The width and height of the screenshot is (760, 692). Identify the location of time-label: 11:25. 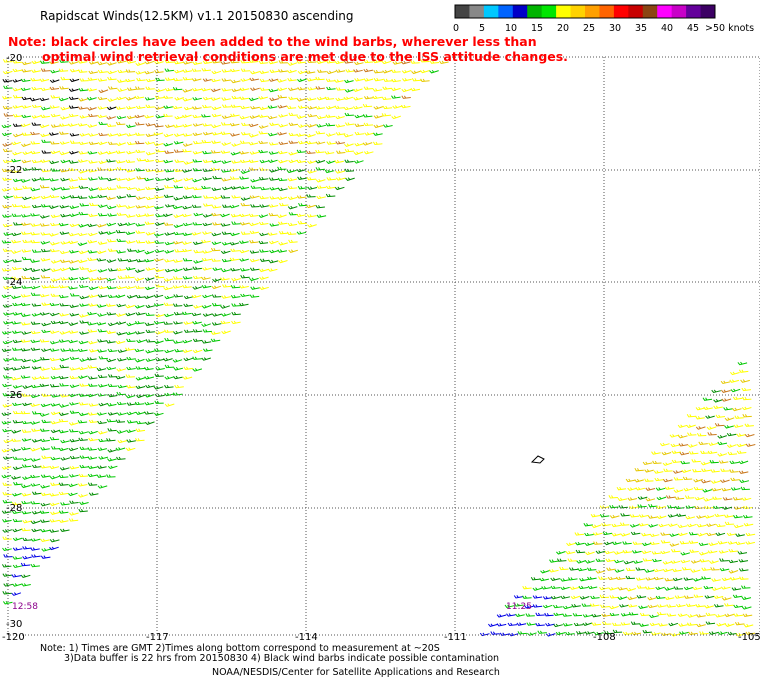
(519, 607).